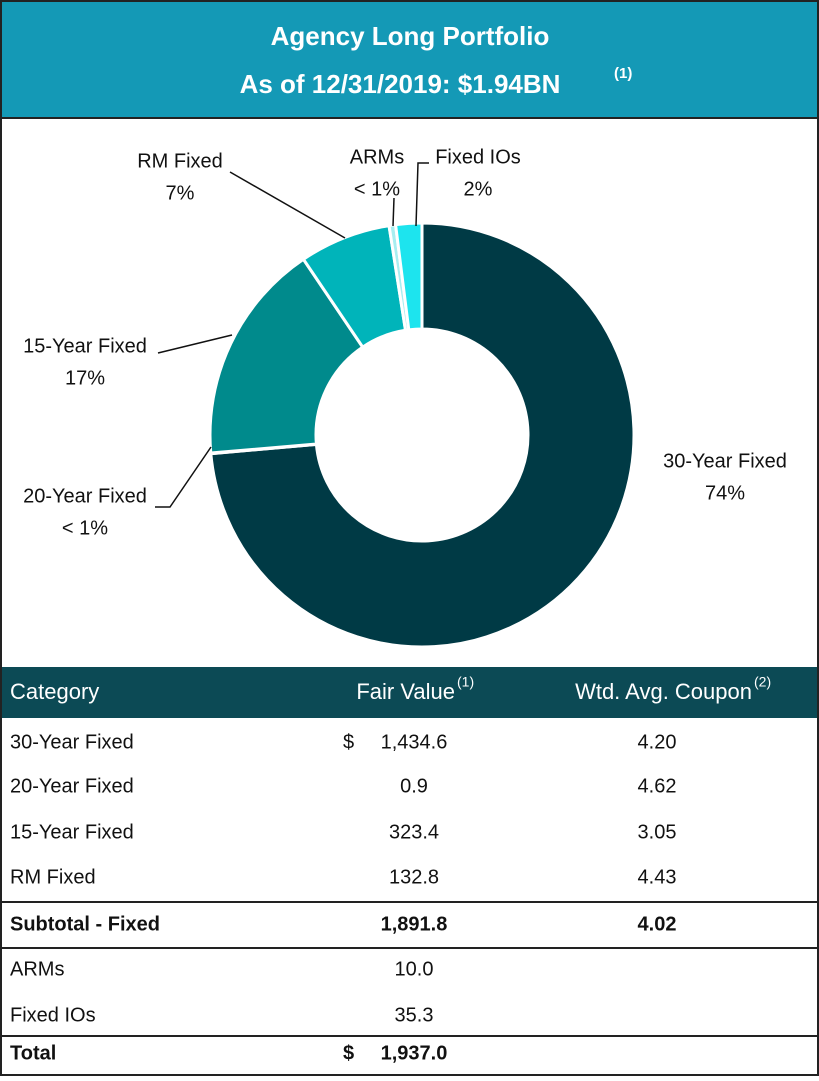  What do you see at coordinates (53, 877) in the screenshot?
I see `cell-category: RM Fixed` at bounding box center [53, 877].